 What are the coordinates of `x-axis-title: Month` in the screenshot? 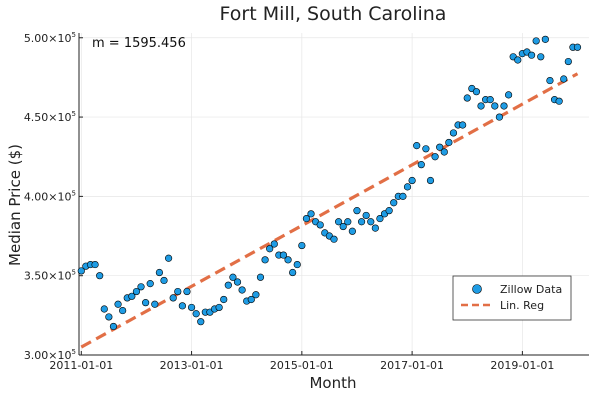 It's located at (332, 383).